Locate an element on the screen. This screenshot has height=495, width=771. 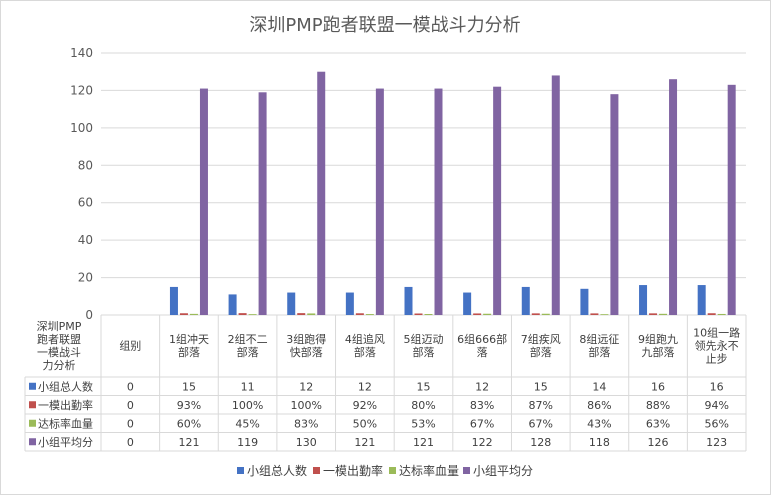
y-axis-ticks: 0 20 40 60 80 100 120 140 is located at coordinates (81, 184).